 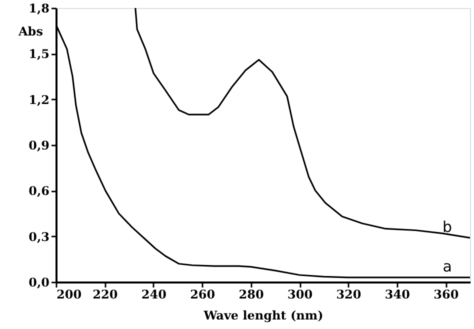 I want to click on x-tick-label: 340, so click(x=397, y=295).